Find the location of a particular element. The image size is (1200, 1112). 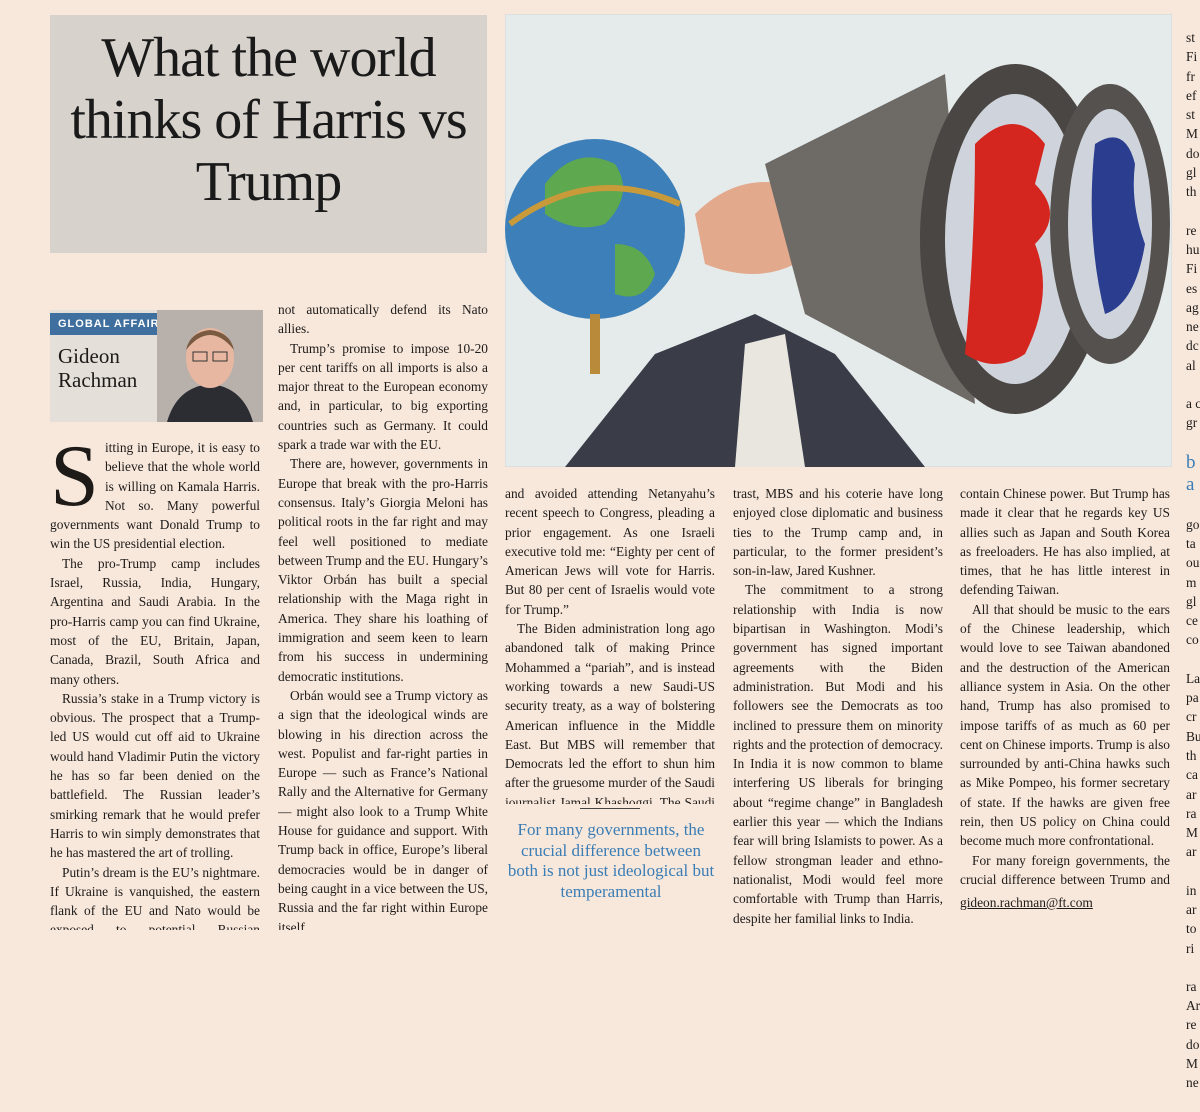

fragment: fr is located at coordinates (1190, 76).